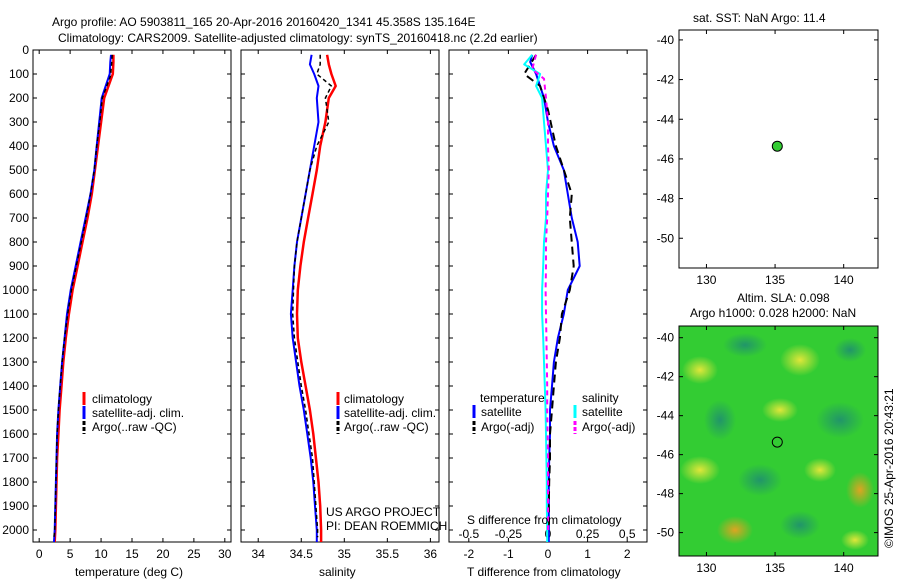 Image resolution: width=900 pixels, height=580 pixels. I want to click on y-tick-label: 1900, so click(15, 506).